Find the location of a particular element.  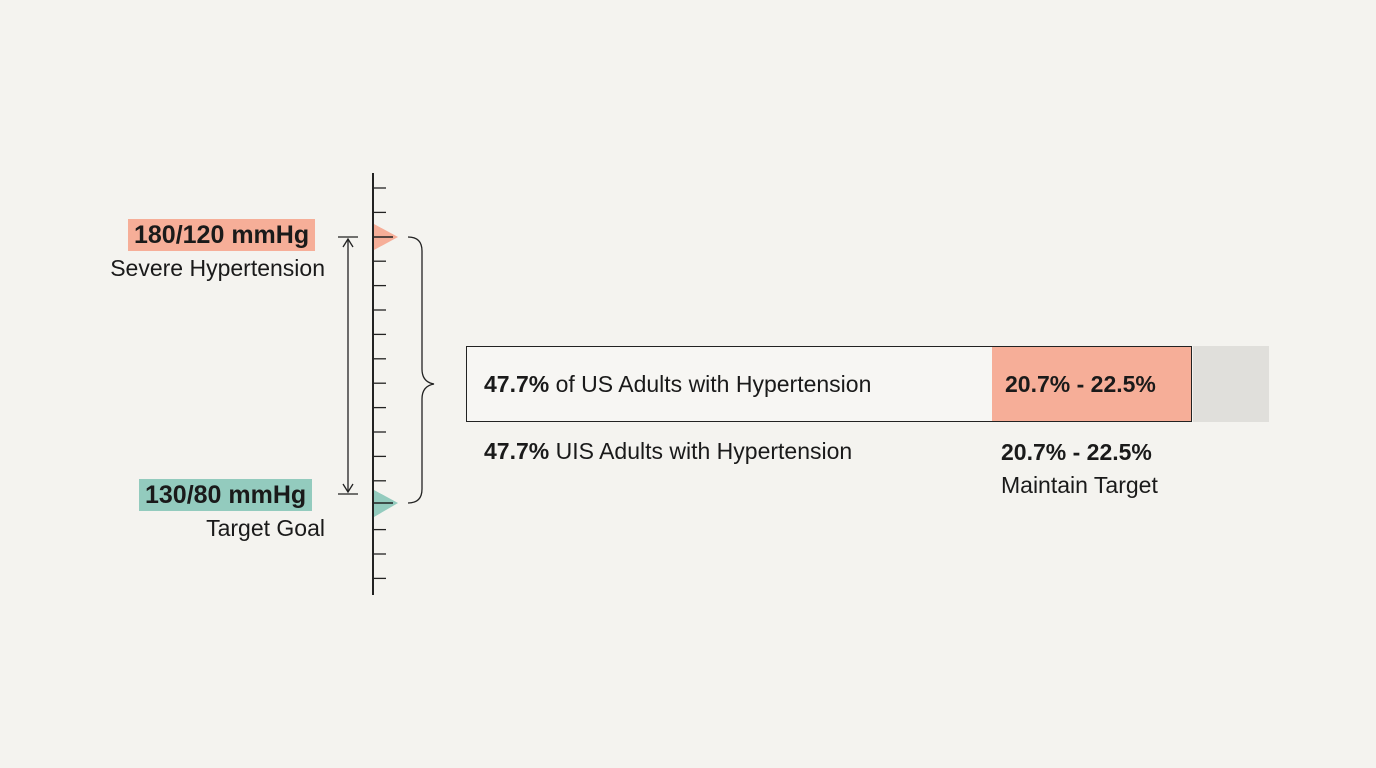

below-left-text: 47.7% UIS Adults with Hypertension is located at coordinates (668, 451).